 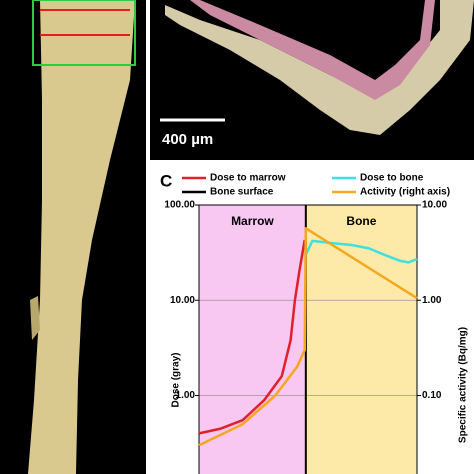 I want to click on y2-tick-label: 1.00, so click(x=432, y=300).